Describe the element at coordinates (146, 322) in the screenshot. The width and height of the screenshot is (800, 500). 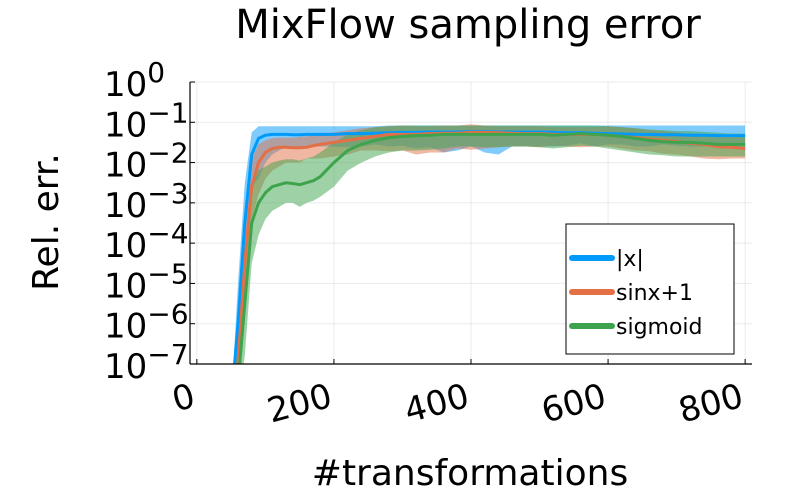
I see `y-tick-label-6: 10−6` at that location.